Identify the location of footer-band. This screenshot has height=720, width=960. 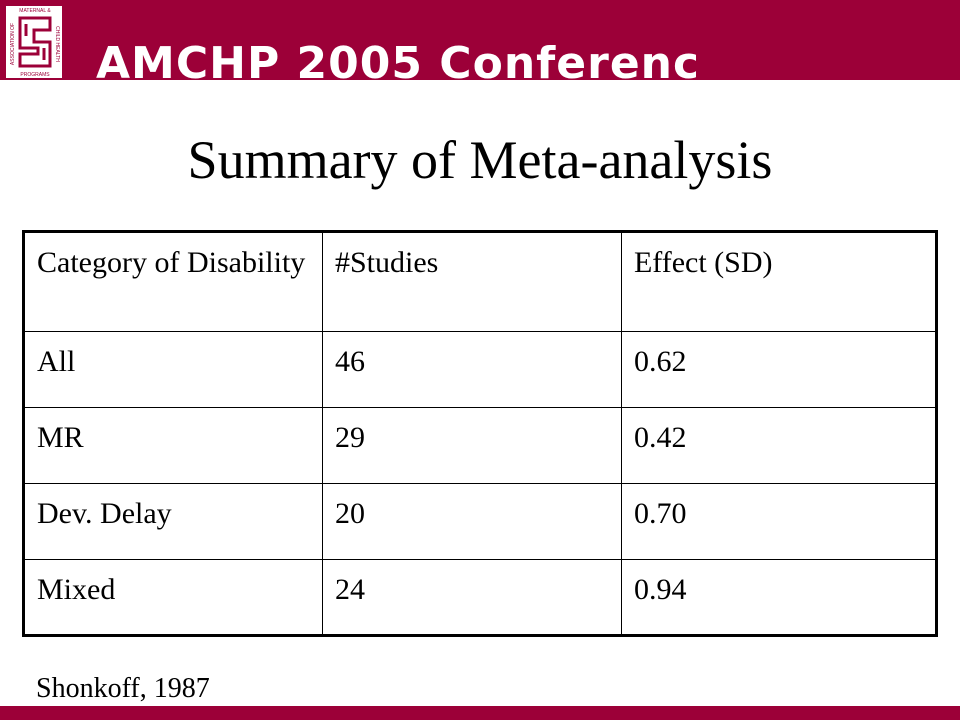
(480, 713).